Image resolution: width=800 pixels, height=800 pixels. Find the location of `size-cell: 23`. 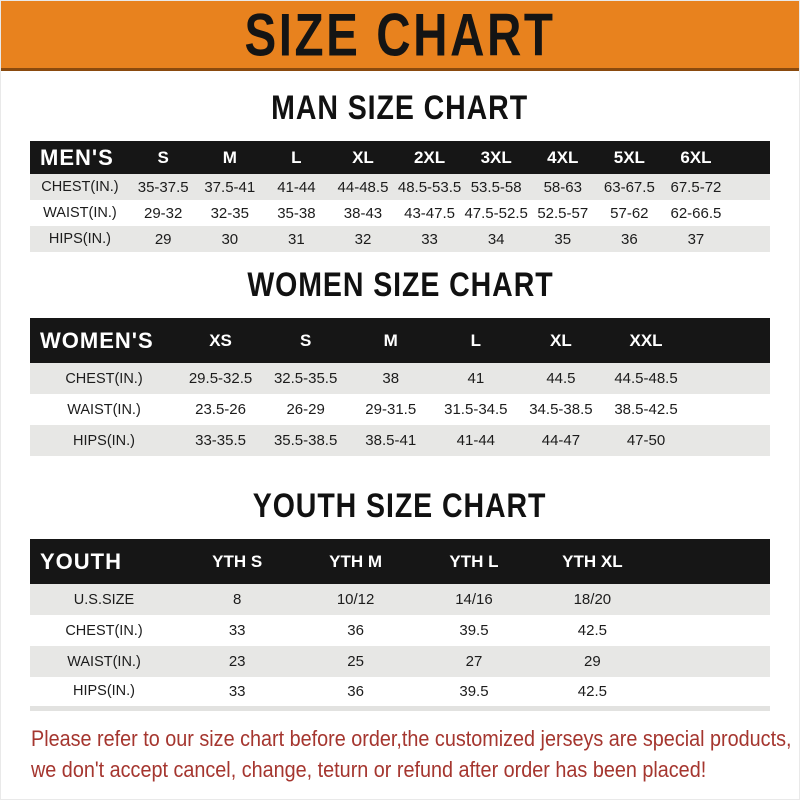

size-cell: 23 is located at coordinates (237, 661).